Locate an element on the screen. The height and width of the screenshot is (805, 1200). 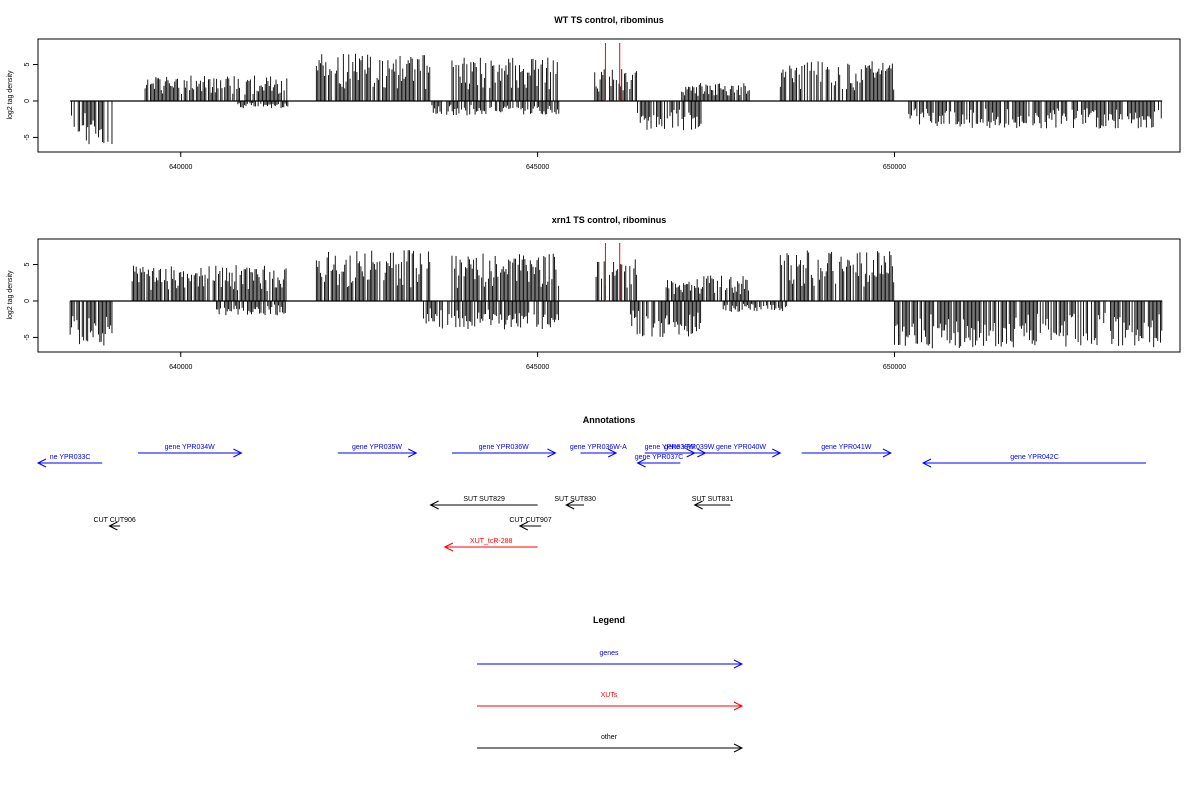
feature-label: gene YPR040W is located at coordinates (741, 447).